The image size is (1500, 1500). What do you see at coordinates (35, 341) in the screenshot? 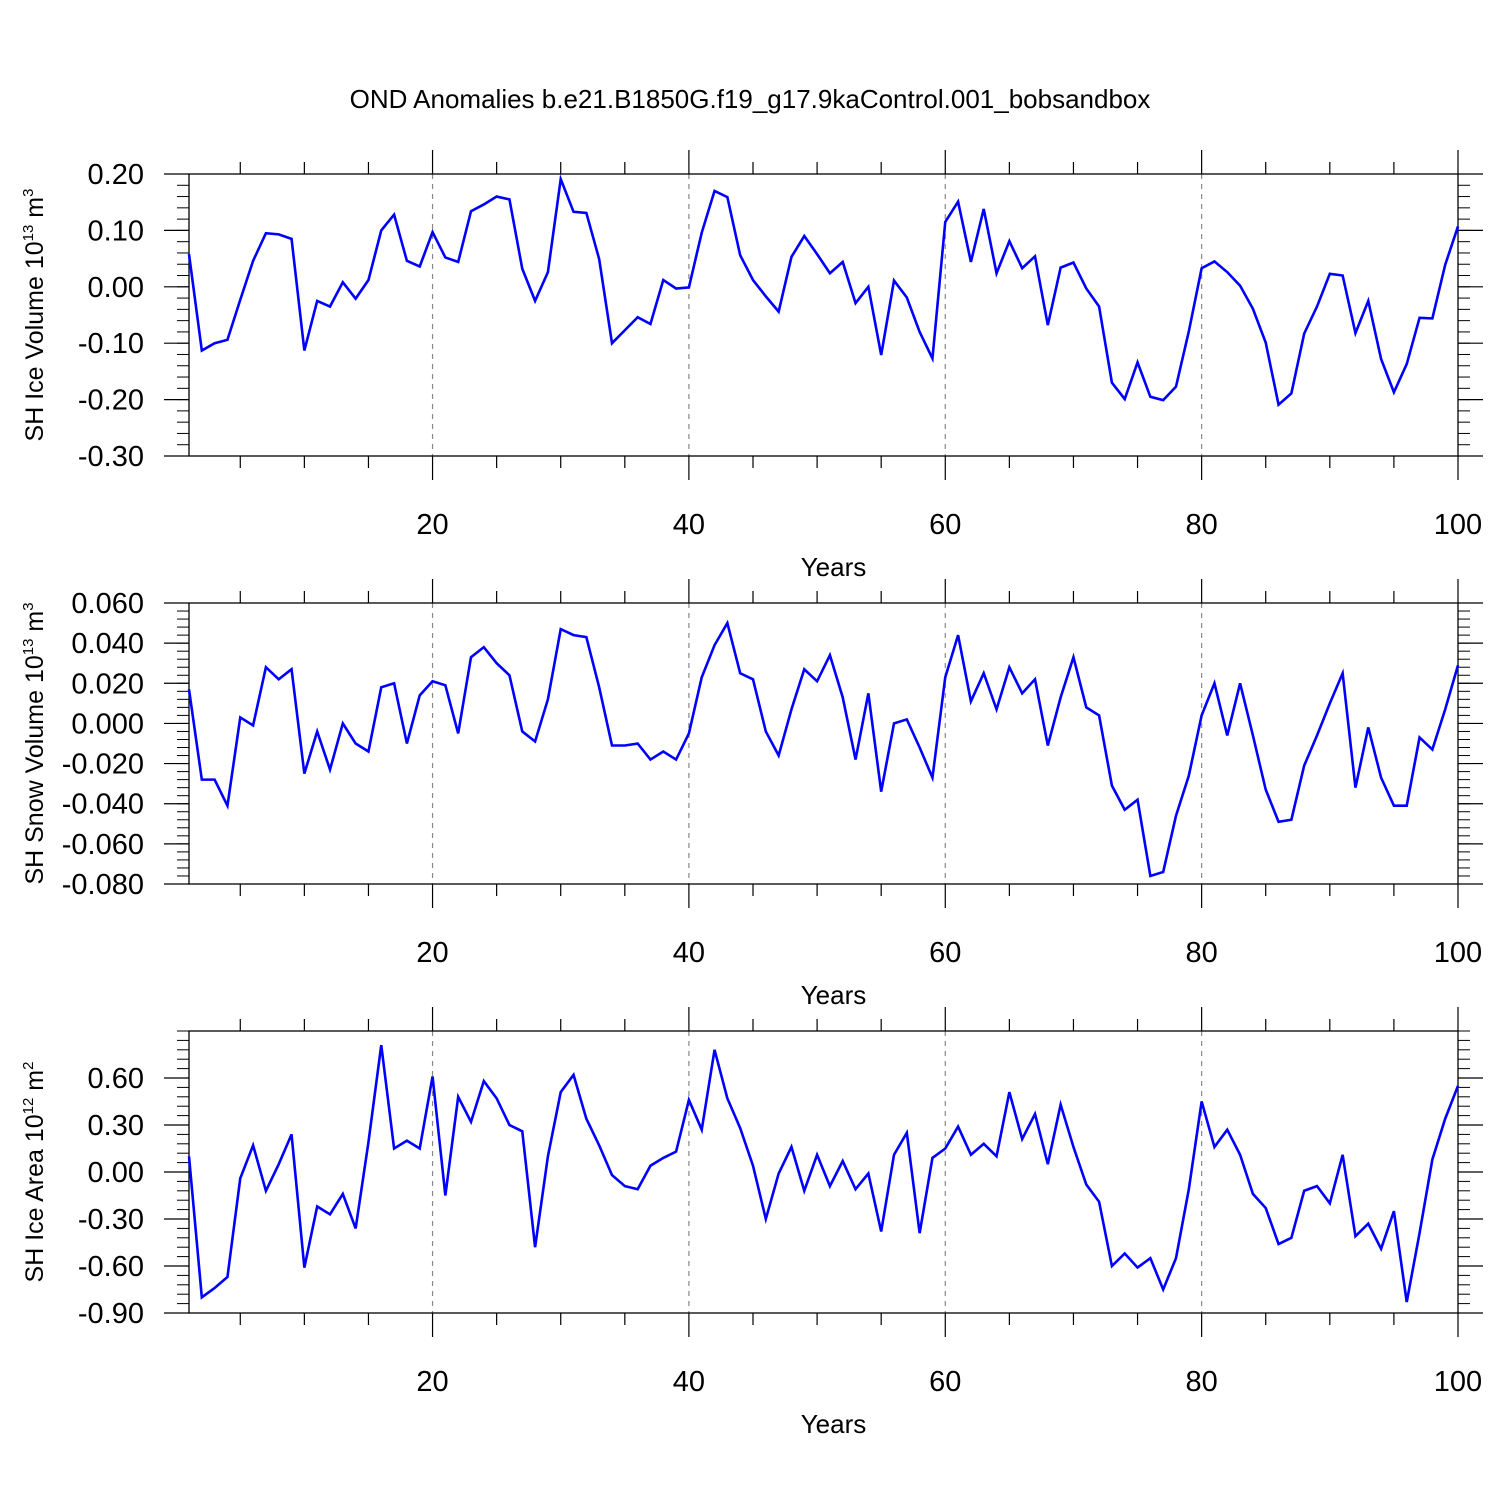
I see `y-axis-label-text: SH Ice Volume 10` at bounding box center [35, 341].